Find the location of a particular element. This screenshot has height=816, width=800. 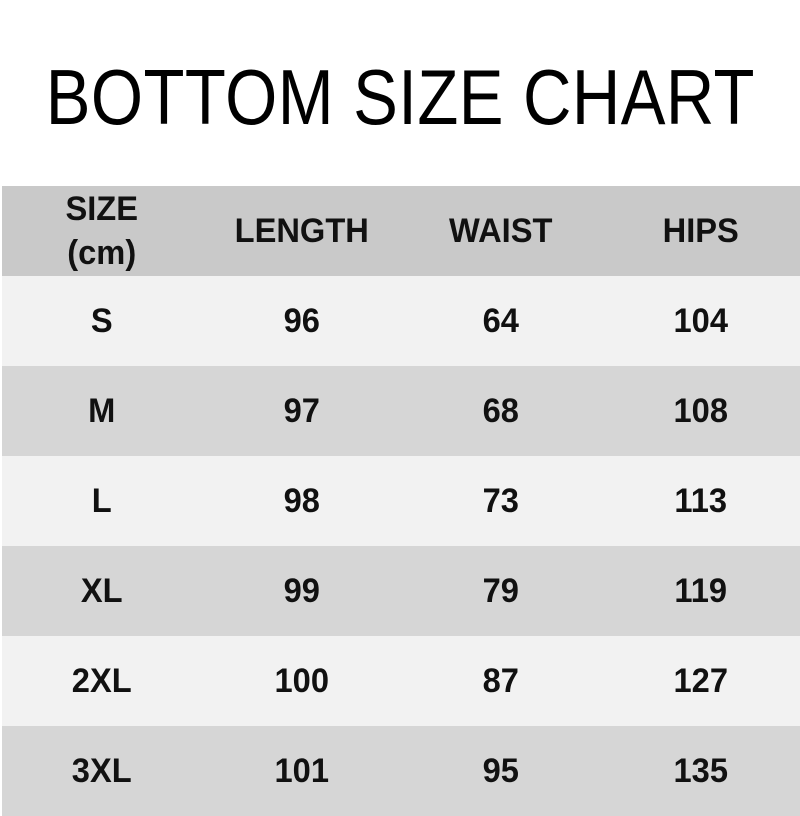

cell-size: XL is located at coordinates (101, 590).